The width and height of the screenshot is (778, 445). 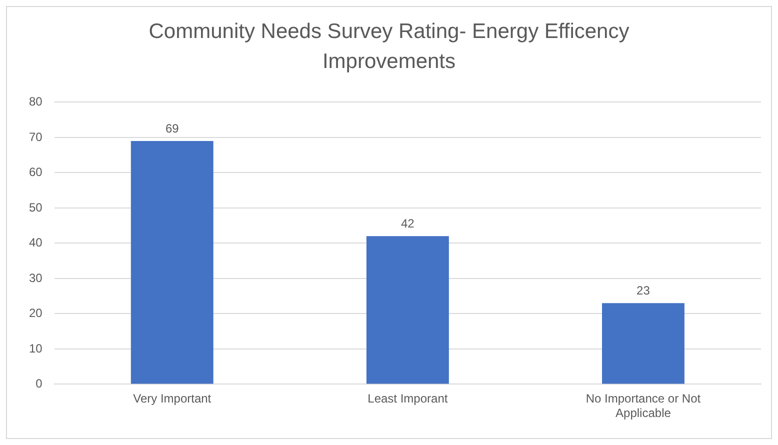 What do you see at coordinates (35, 101) in the screenshot?
I see `y-tick-label: 80` at bounding box center [35, 101].